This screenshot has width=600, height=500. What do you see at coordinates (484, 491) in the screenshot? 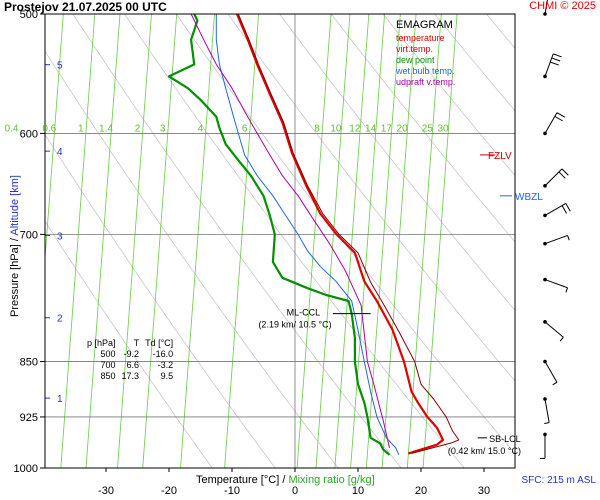
I see `temperature-tick-label: 30` at bounding box center [484, 491].